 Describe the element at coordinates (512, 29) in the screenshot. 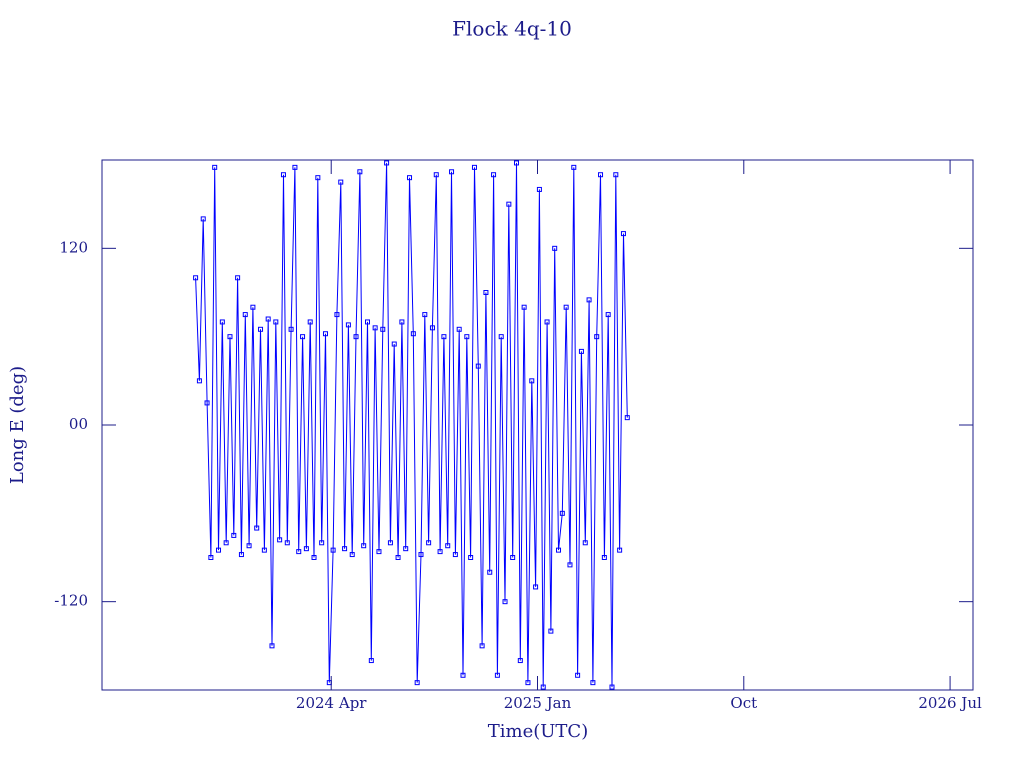

I see `chart-title: Flock 4q-10` at that location.